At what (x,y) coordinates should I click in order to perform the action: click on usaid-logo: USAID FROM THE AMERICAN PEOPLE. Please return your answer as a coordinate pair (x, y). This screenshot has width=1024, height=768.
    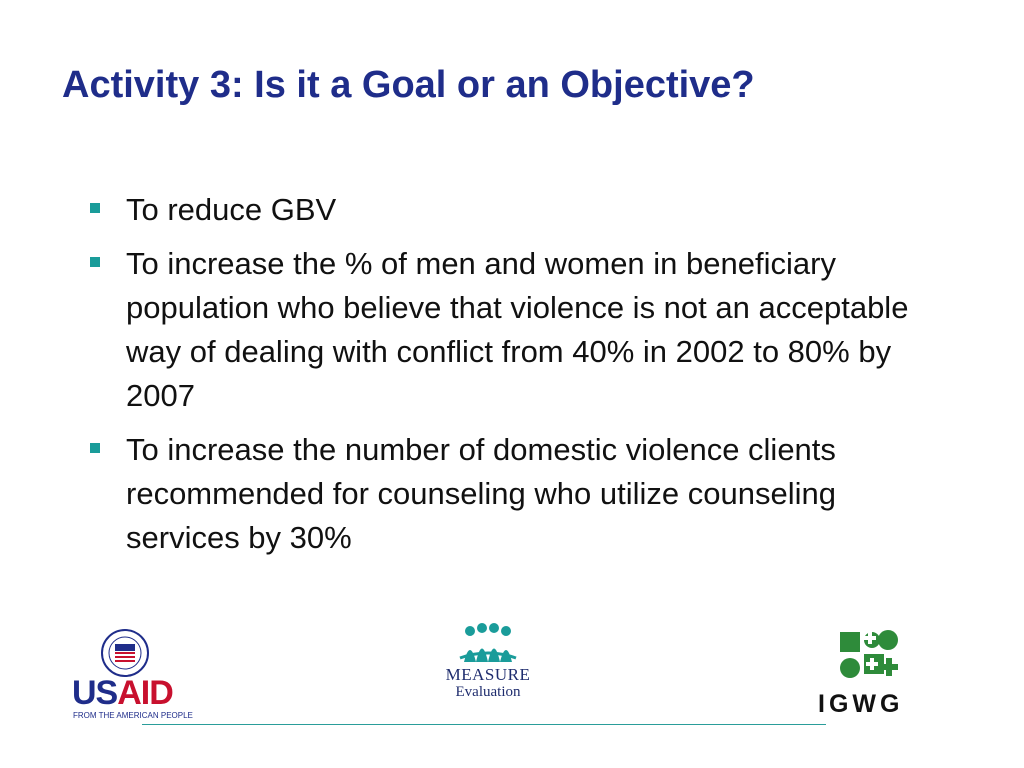
    Looking at the image, I should click on (132, 674).